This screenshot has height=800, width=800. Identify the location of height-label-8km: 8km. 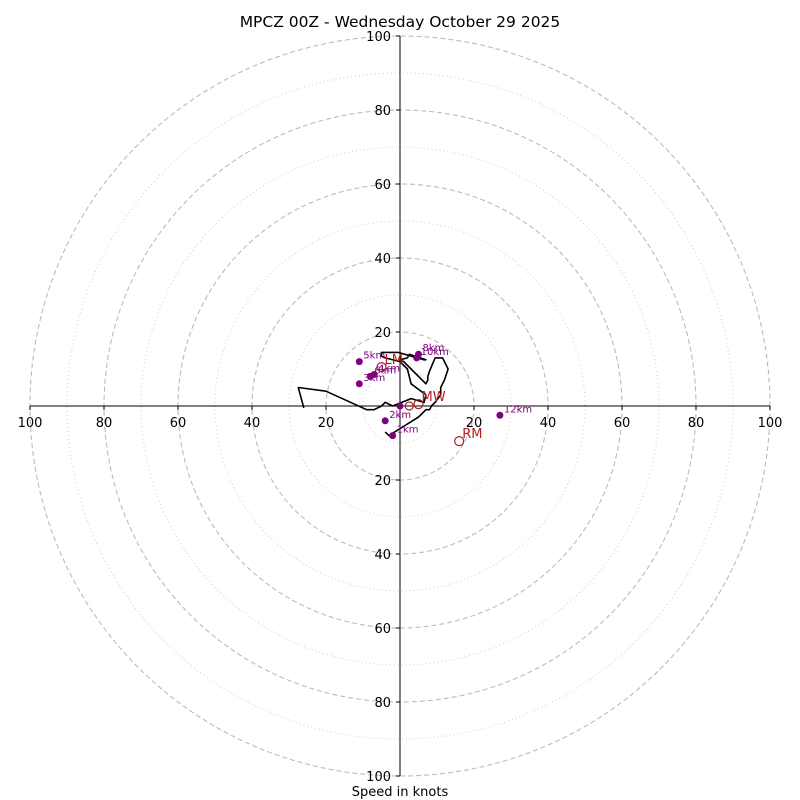
(434, 348).